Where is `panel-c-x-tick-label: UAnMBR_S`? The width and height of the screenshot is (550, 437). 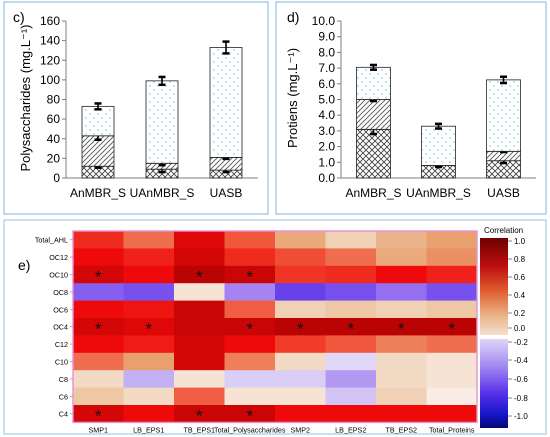
panel-c-x-tick-label: UAnMBR_S is located at coordinates (162, 193).